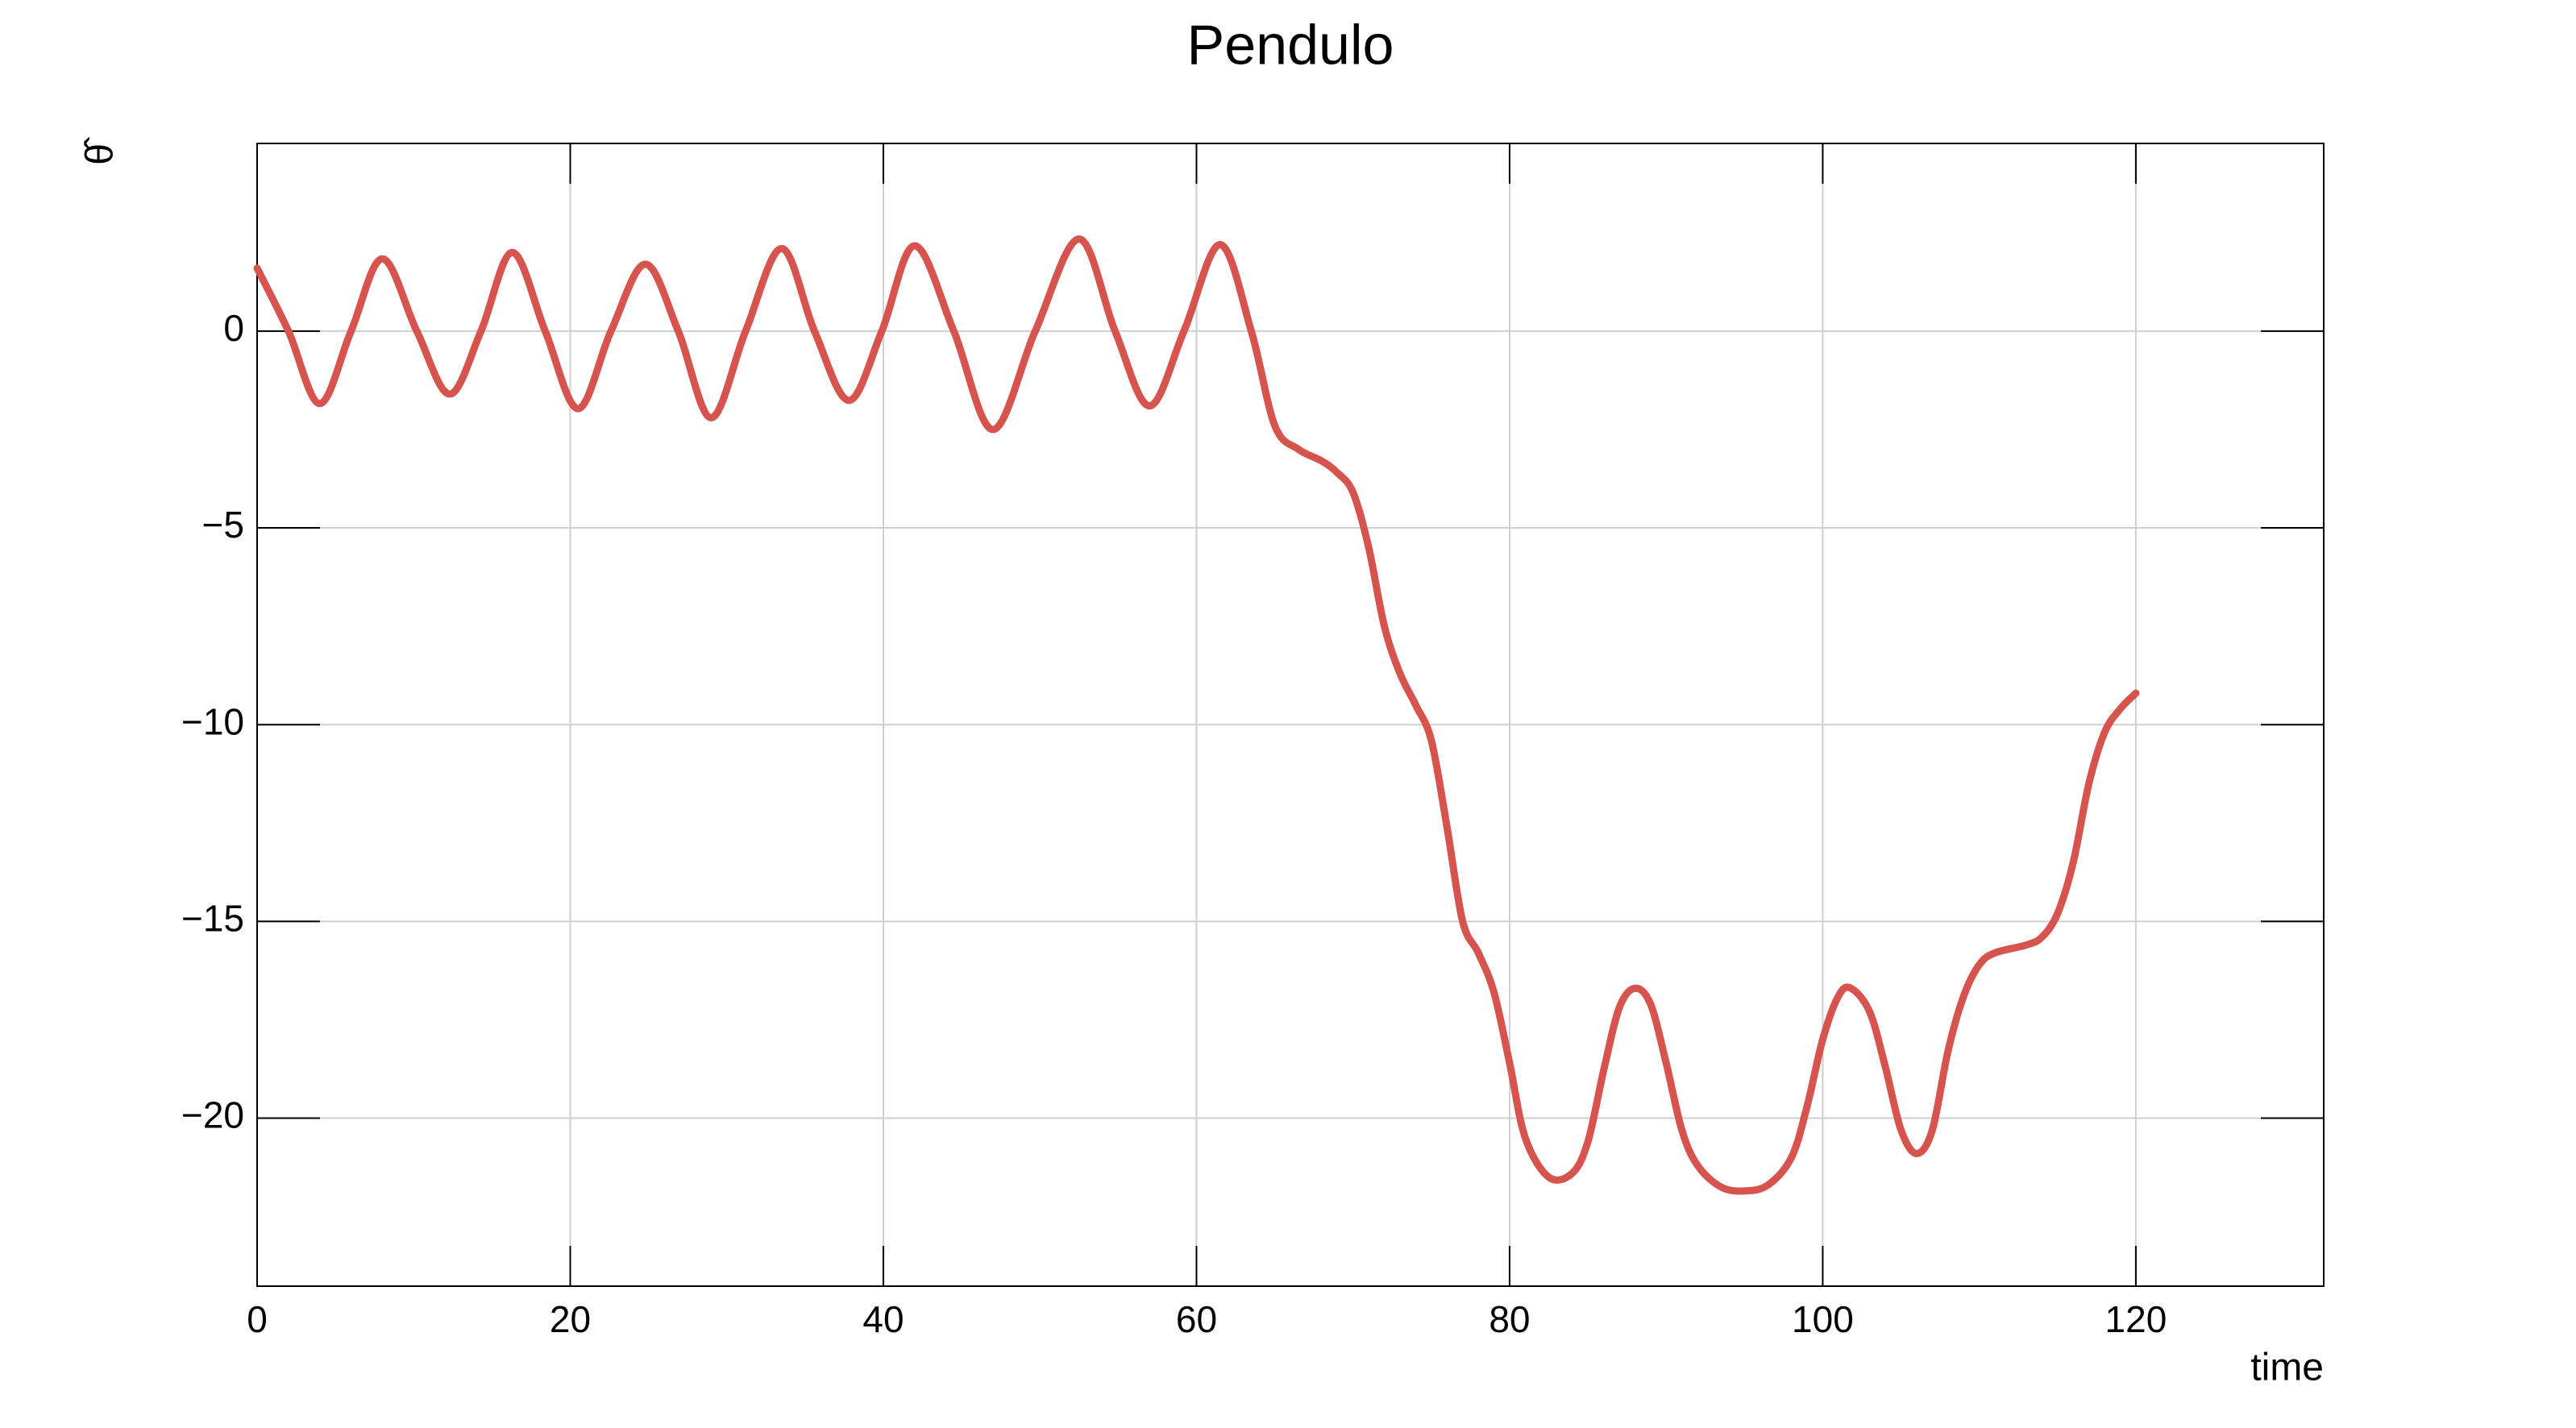 Image resolution: width=2576 pixels, height=1428 pixels. What do you see at coordinates (1196, 1319) in the screenshot?
I see `x-tick-label: 60` at bounding box center [1196, 1319].